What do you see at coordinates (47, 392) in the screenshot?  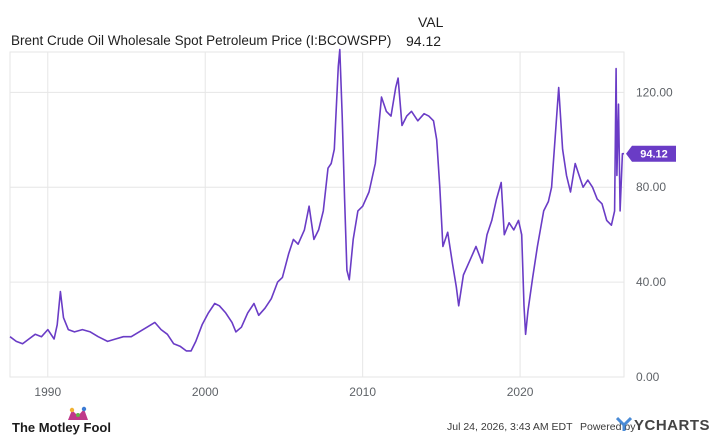 I see `x-tick-label: 1990` at bounding box center [47, 392].